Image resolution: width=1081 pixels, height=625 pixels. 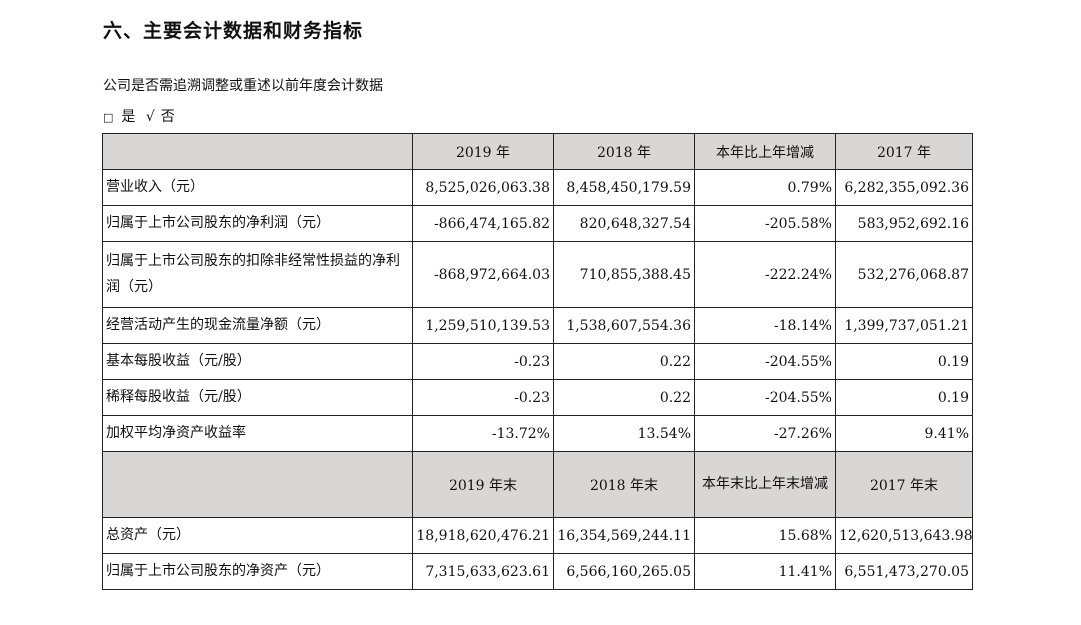 I want to click on header-cell-2017: 2017 年, so click(x=904, y=151).